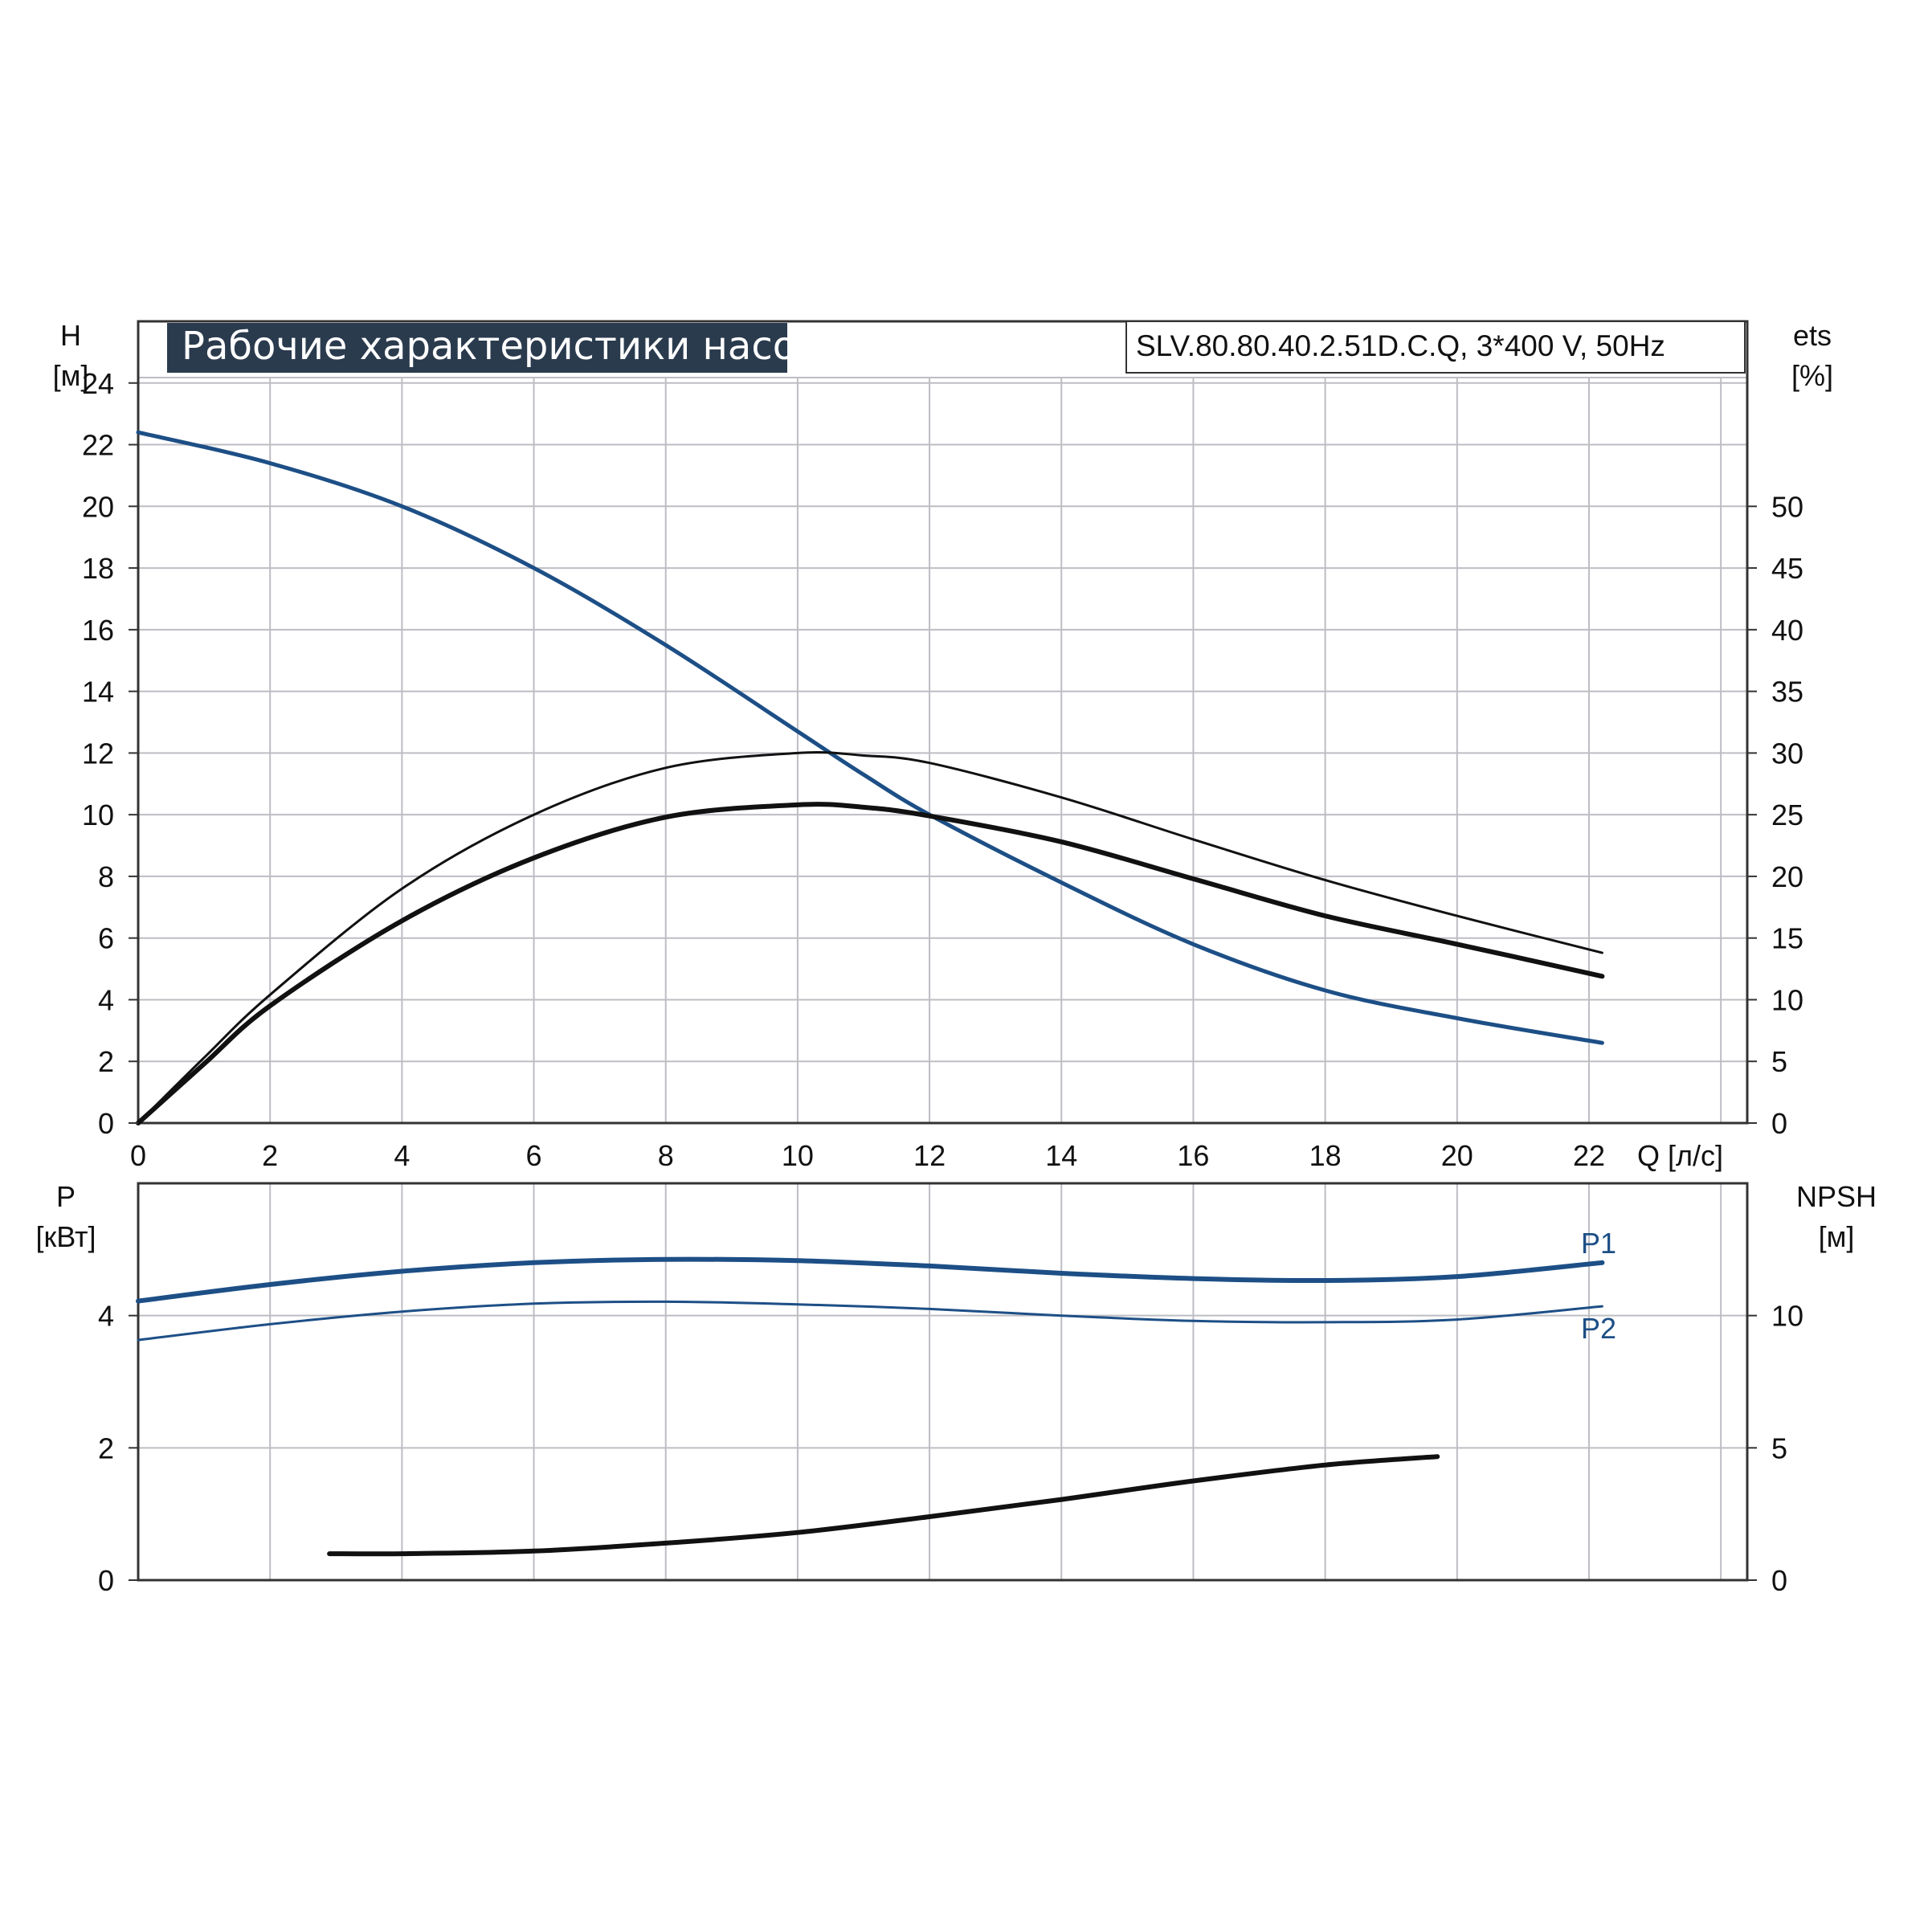  Describe the element at coordinates (1779, 1448) in the screenshot. I see `power-y2tick-label: 5` at that location.